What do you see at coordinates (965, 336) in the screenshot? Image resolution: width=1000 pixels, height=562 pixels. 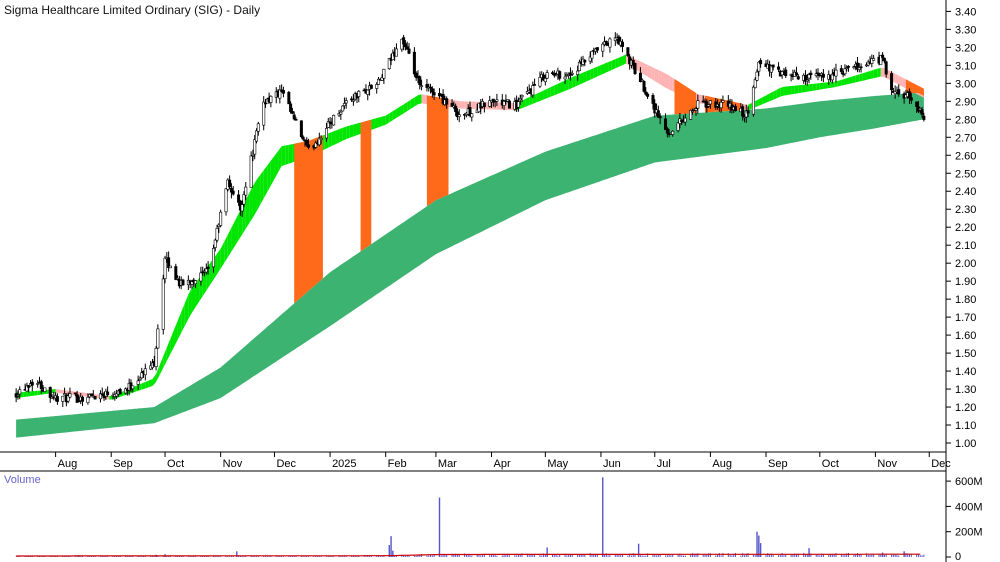 I see `y-tick-label: 1.60` at bounding box center [965, 336].